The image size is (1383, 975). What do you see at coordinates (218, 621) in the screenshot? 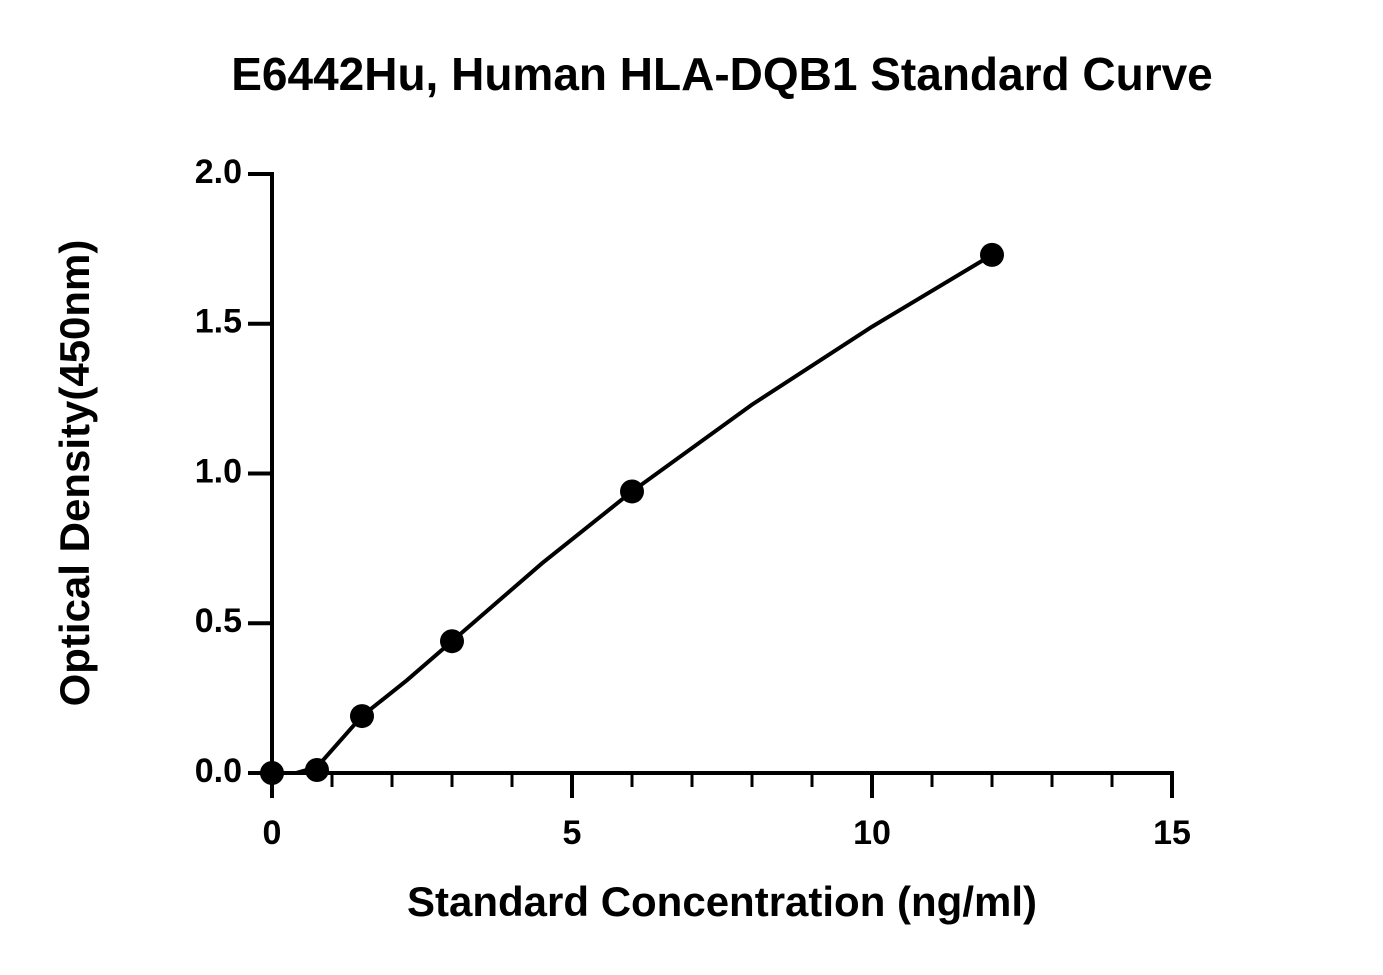
I see `y-tick-label: 0.5` at bounding box center [218, 621].